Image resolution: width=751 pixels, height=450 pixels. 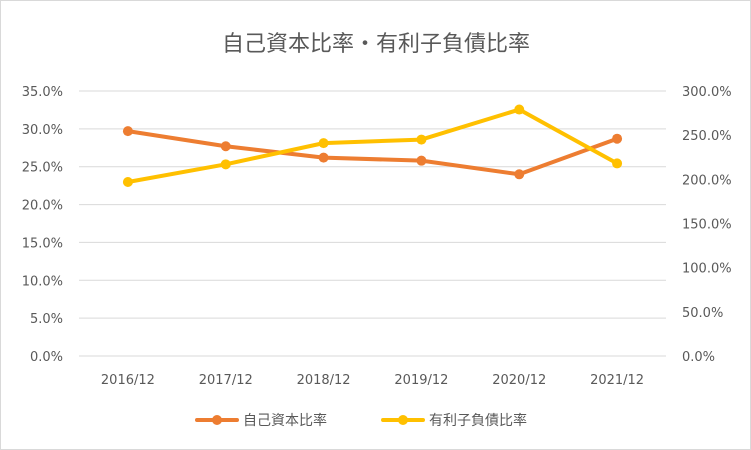 What do you see at coordinates (519, 380) in the screenshot?
I see `x-tick-label: 2020/12` at bounding box center [519, 380].